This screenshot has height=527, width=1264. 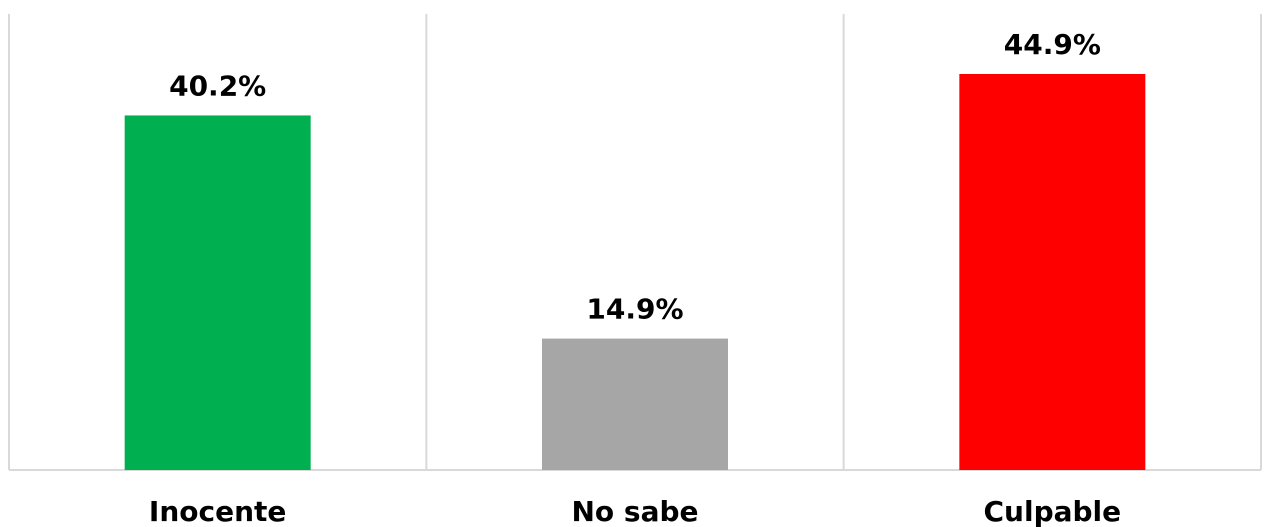 I want to click on chart-category-labels: Inocente No sabe Culpable, so click(x=635, y=511).